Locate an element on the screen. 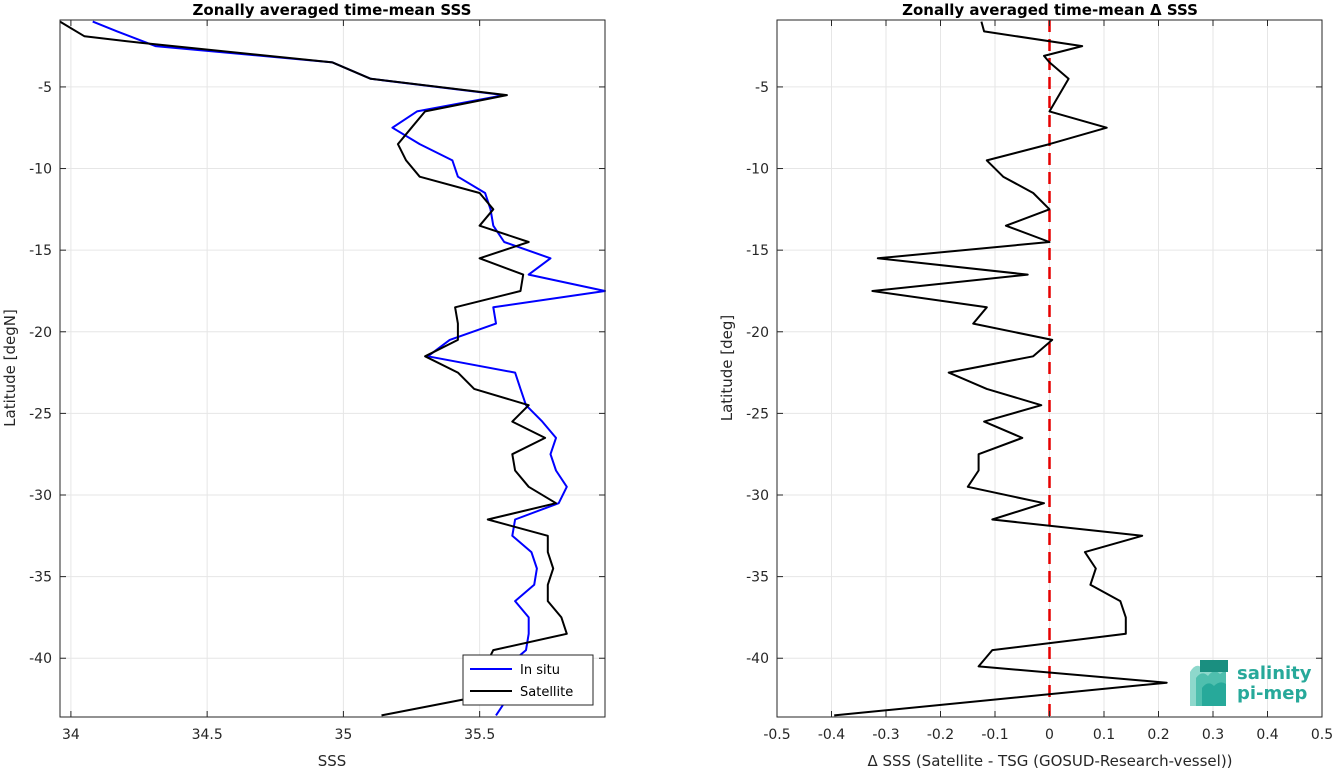 The height and width of the screenshot is (769, 1336). sss-y-axis-label: Latitude [degN] is located at coordinates (10, 368).